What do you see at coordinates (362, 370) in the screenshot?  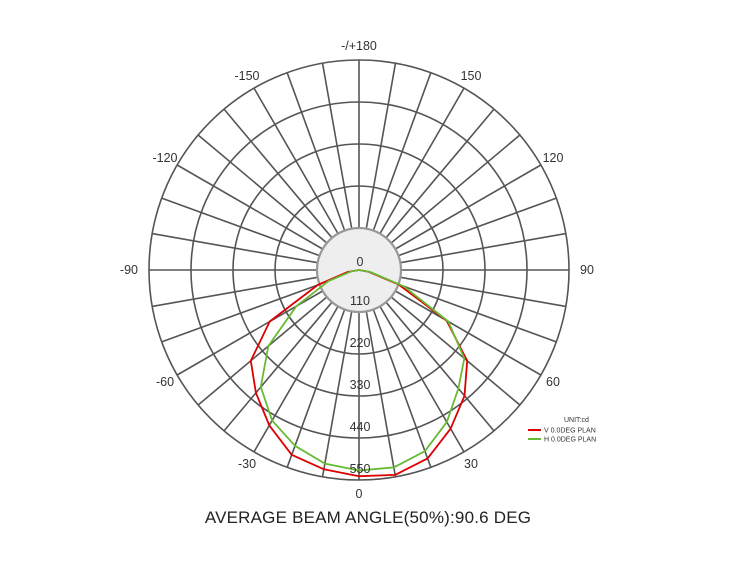 I see `series-h-curve` at bounding box center [362, 370].